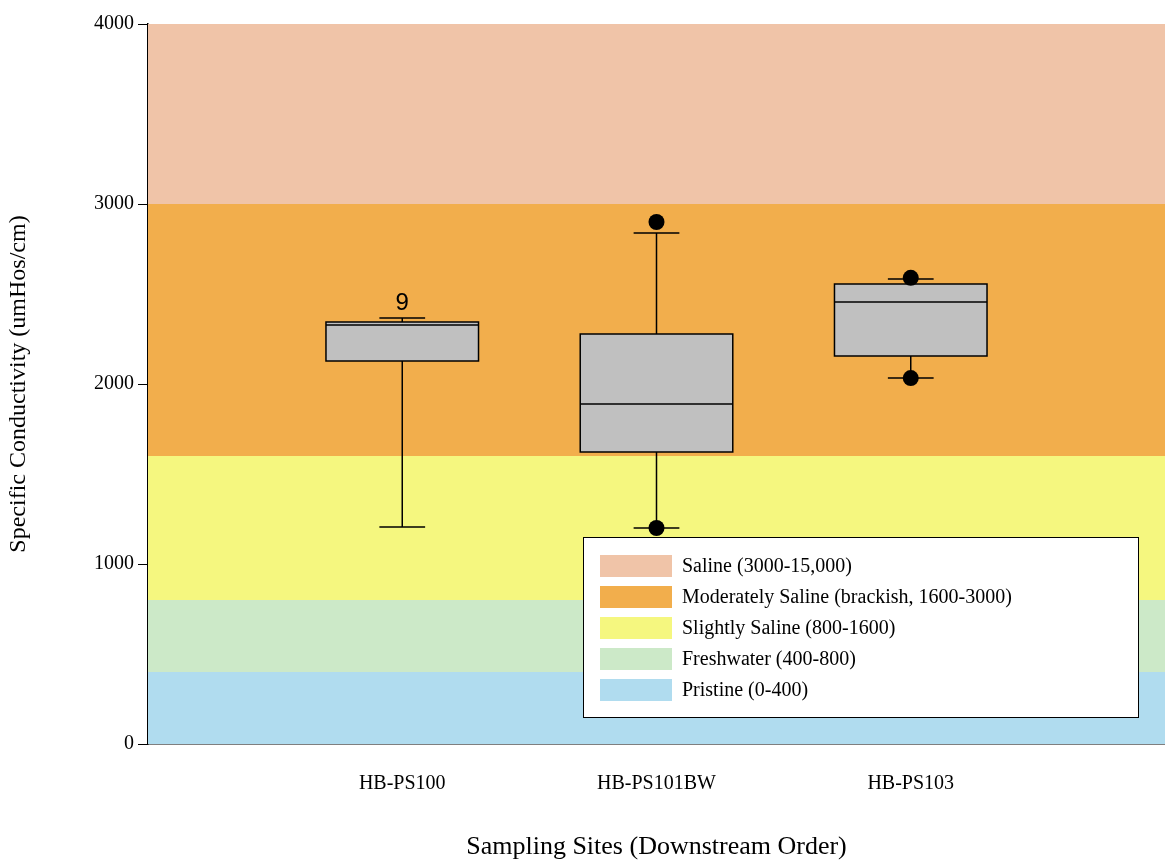 The height and width of the screenshot is (867, 1165). I want to click on legend-label: Moderately Saline (brackish, 1600-3000), so click(847, 596).